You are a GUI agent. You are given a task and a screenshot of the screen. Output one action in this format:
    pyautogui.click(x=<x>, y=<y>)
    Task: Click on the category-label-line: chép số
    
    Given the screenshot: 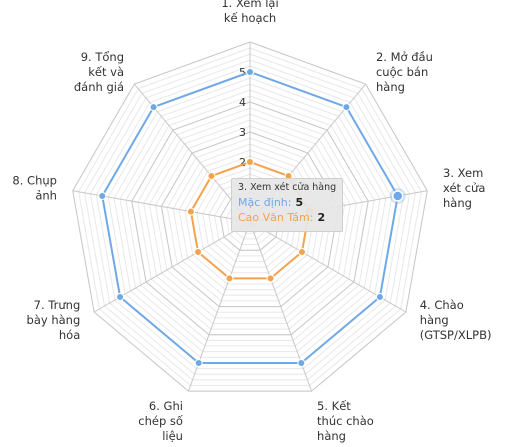 What is the action you would take?
    pyautogui.click(x=160, y=421)
    